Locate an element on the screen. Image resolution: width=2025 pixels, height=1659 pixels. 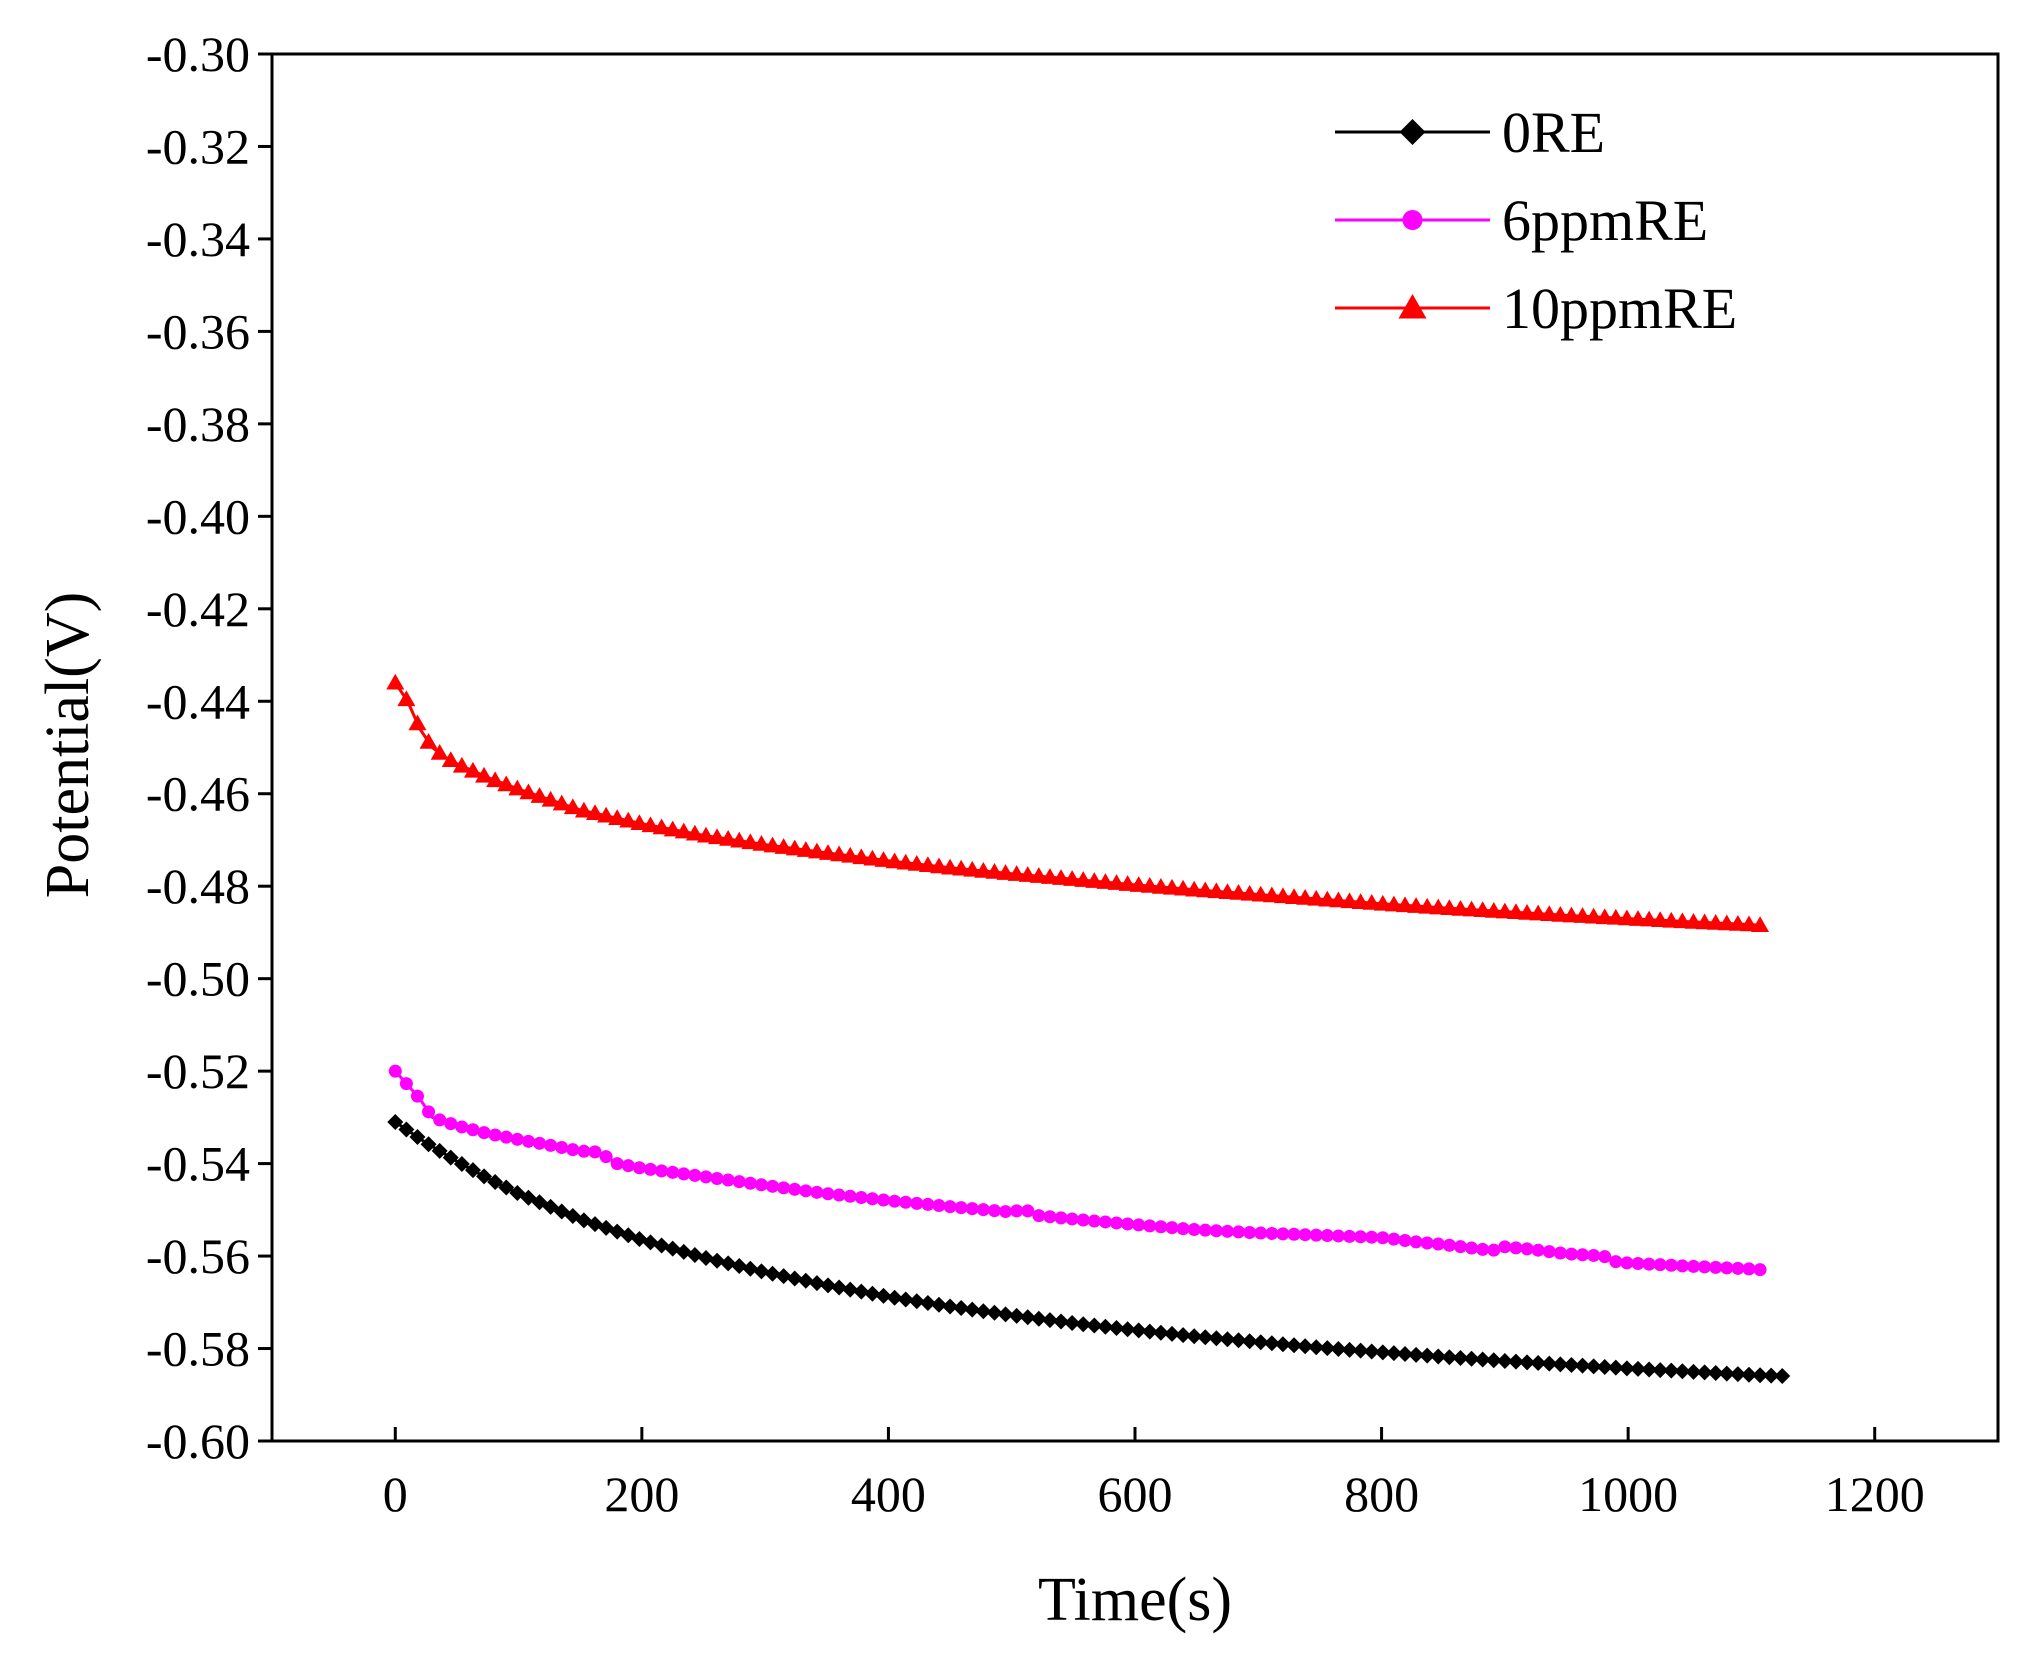
x-tick-label: 0 is located at coordinates (395, 1494).